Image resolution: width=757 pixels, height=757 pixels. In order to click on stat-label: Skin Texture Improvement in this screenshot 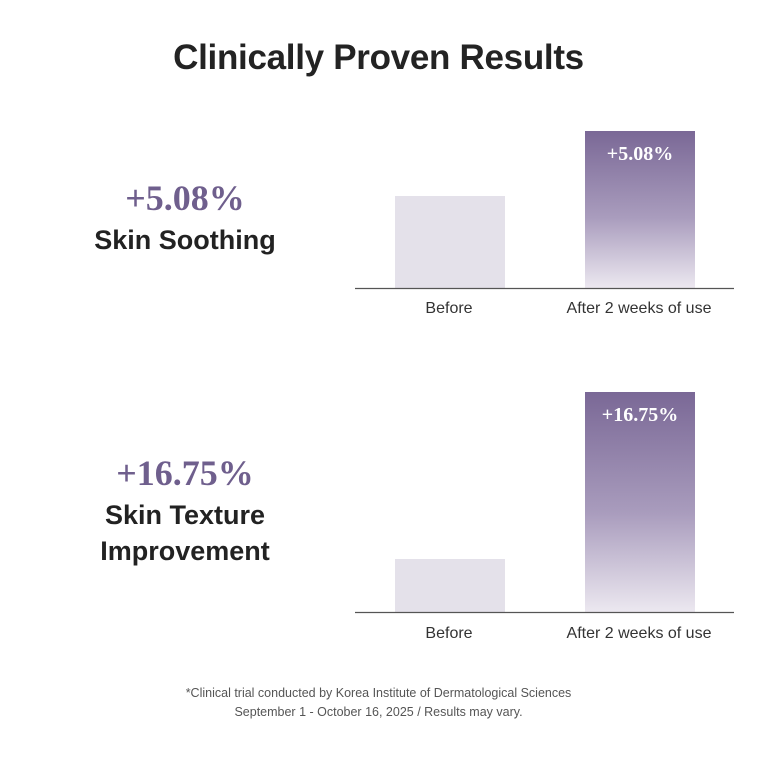, I will do `click(185, 533)`.